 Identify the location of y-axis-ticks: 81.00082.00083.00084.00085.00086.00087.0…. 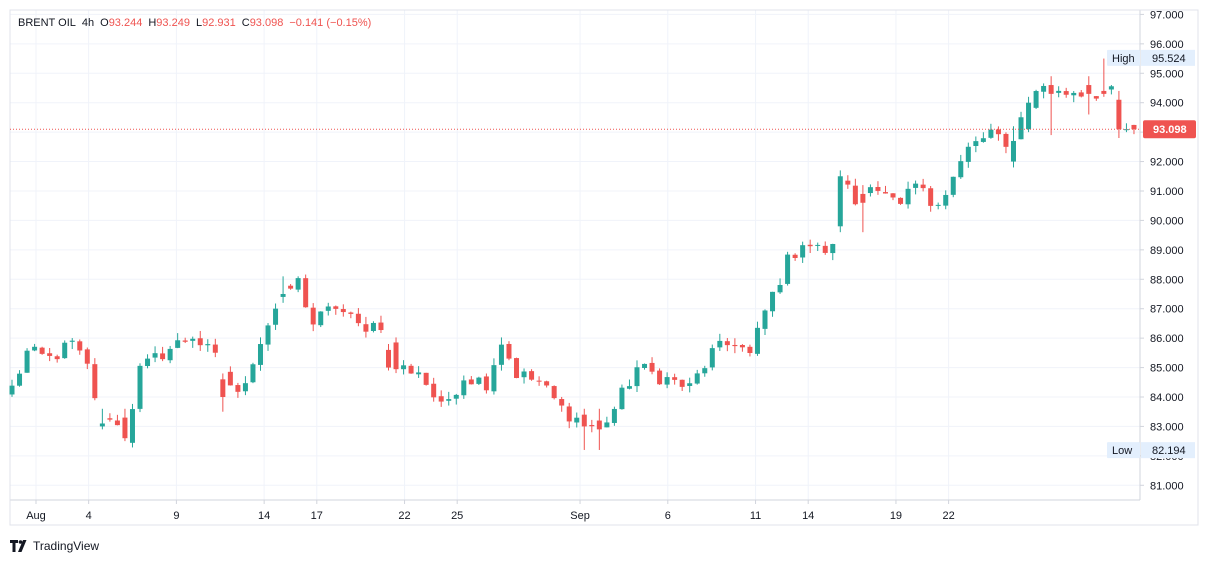
(1162, 250).